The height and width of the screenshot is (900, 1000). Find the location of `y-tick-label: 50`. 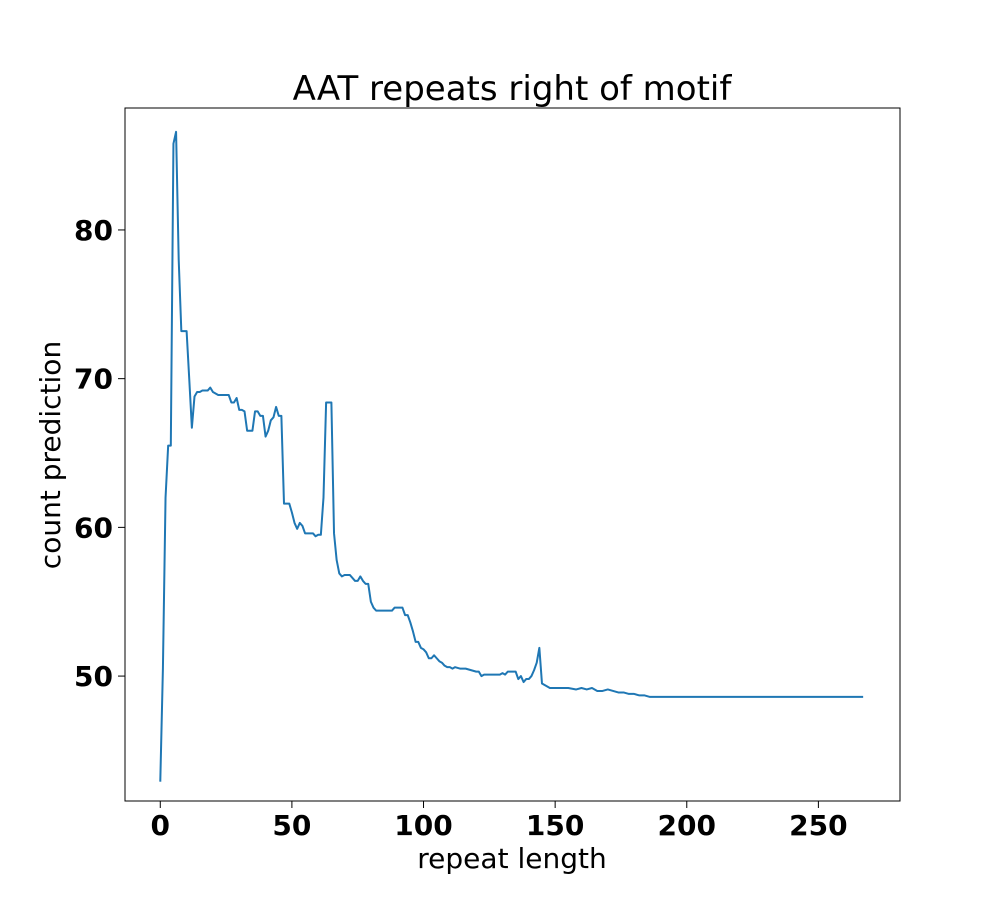

y-tick-label: 50 is located at coordinates (93, 676).